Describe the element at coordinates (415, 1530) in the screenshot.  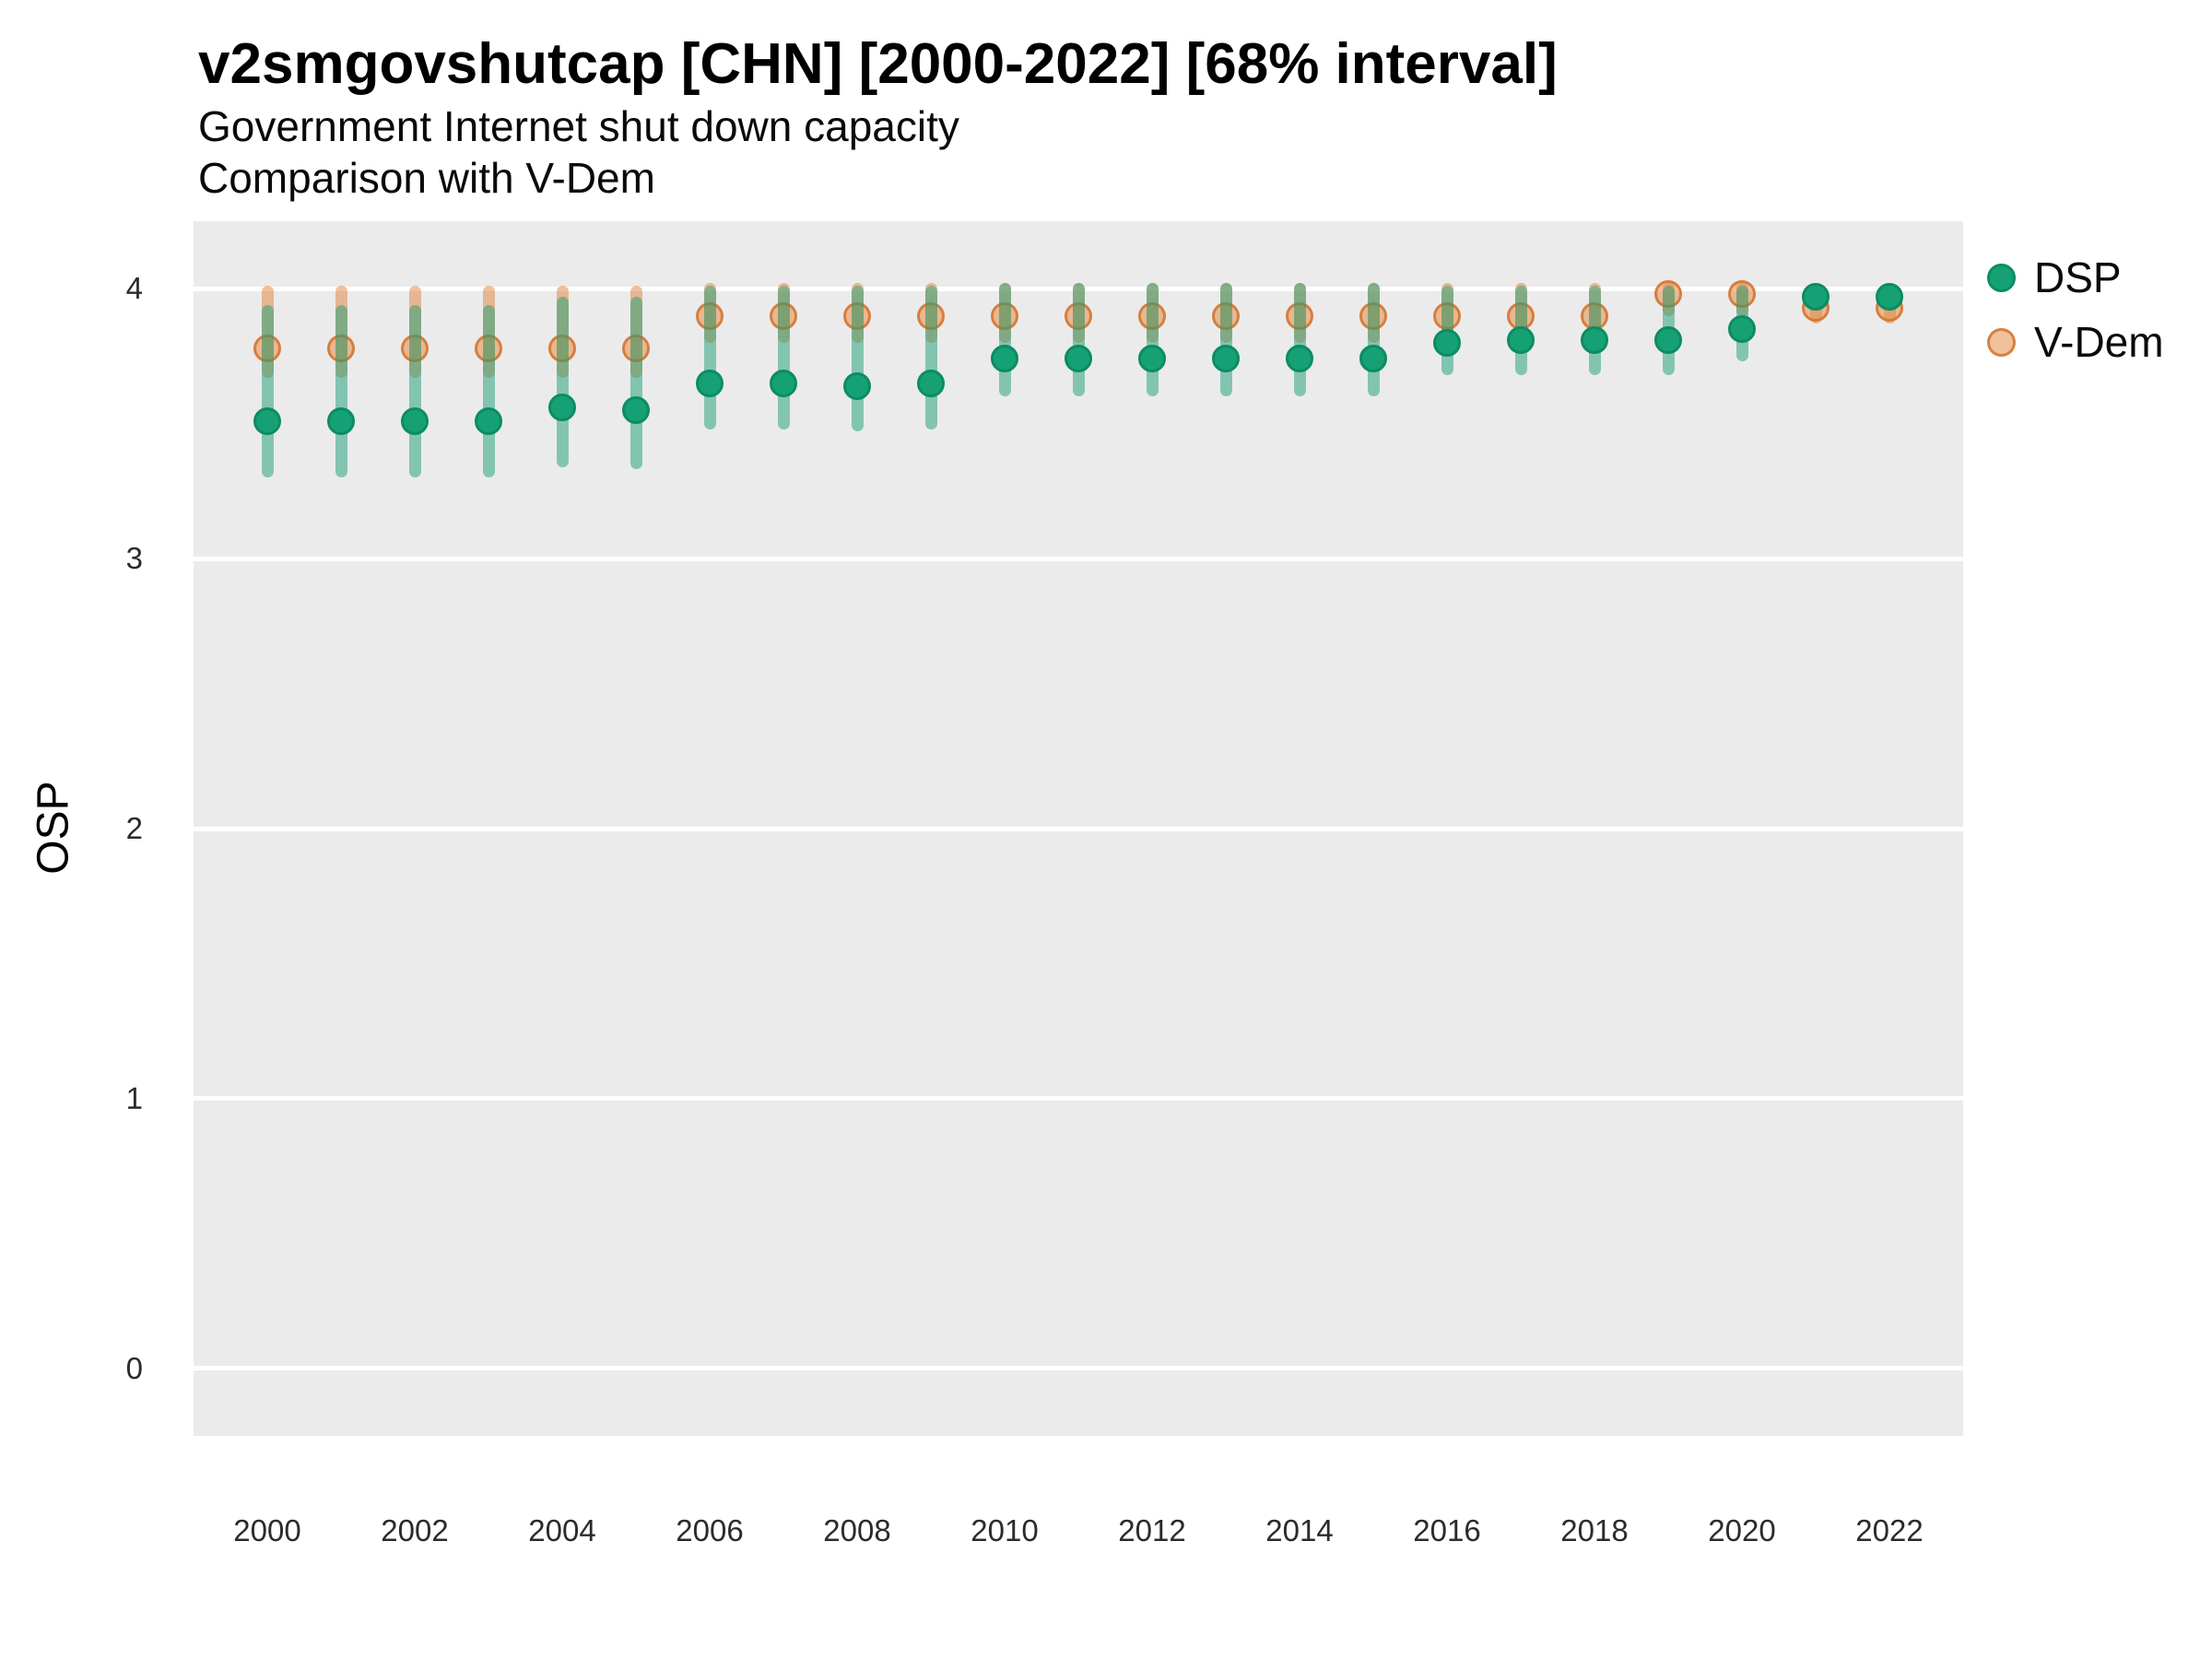
I see `x-tick-label-2002: 2002` at that location.